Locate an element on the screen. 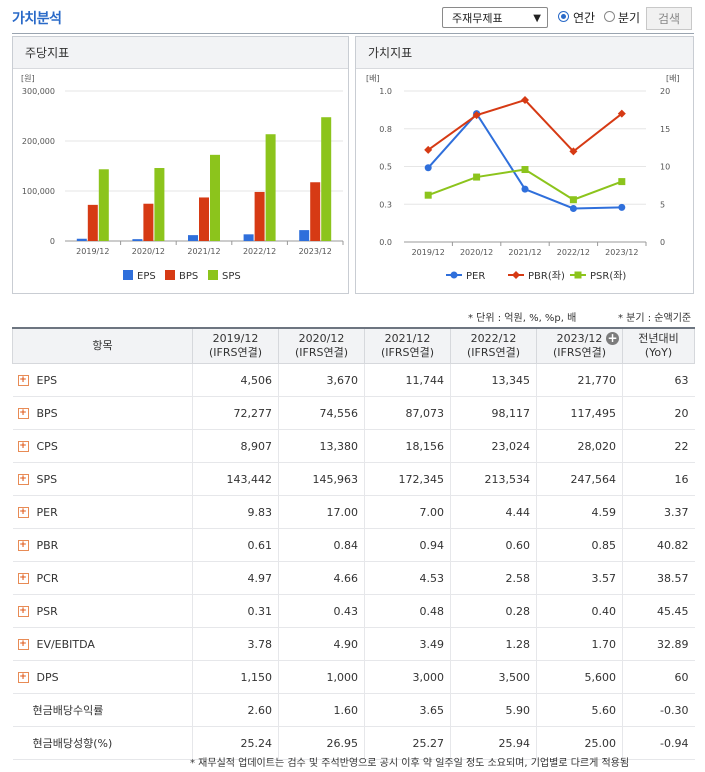  y-tick-label: 0 is located at coordinates (52, 241).